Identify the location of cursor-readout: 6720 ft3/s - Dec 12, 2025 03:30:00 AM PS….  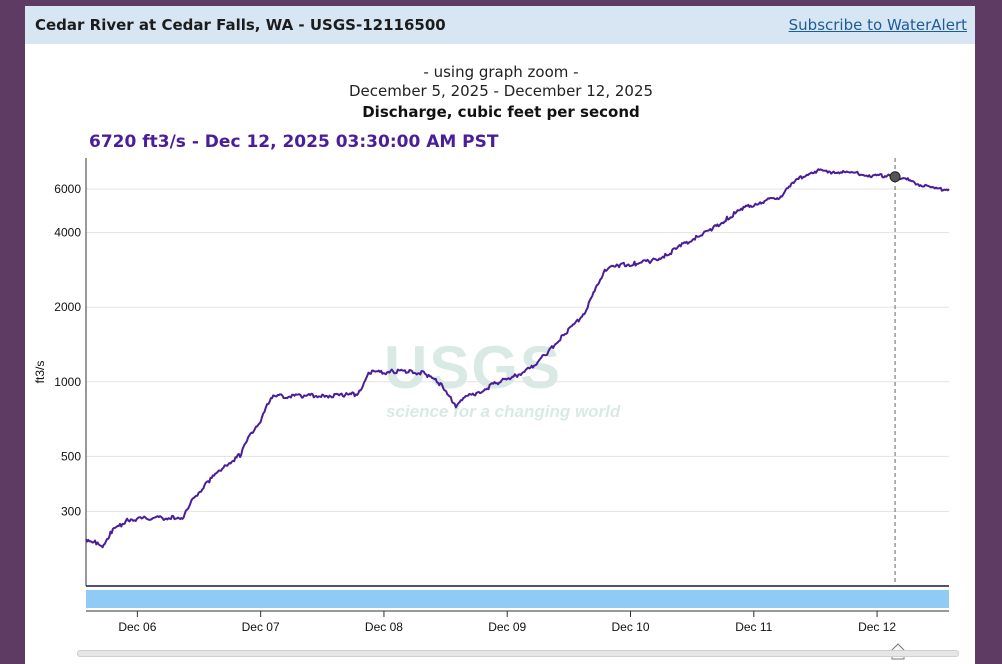
(294, 142).